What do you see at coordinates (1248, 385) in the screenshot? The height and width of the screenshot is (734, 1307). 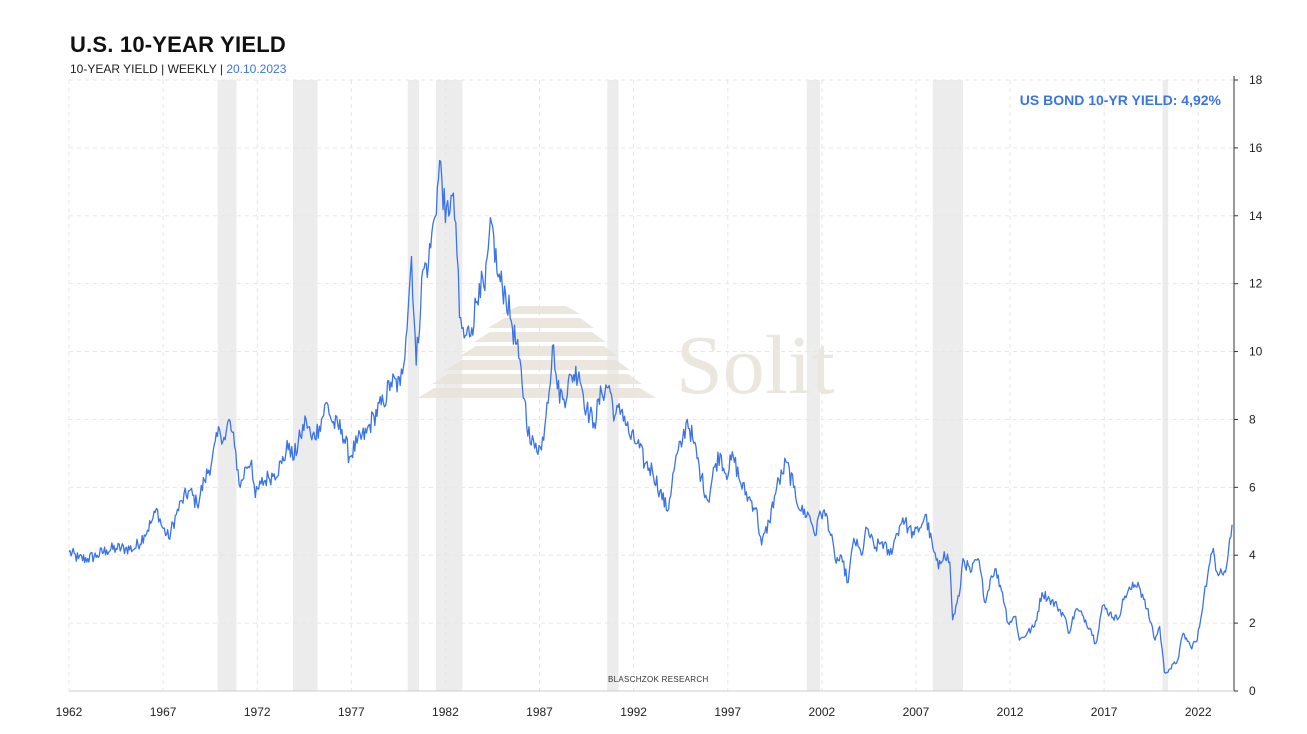 I see `y-axis-ticks: 0 2 4 6 8 10 12 14 16 18` at bounding box center [1248, 385].